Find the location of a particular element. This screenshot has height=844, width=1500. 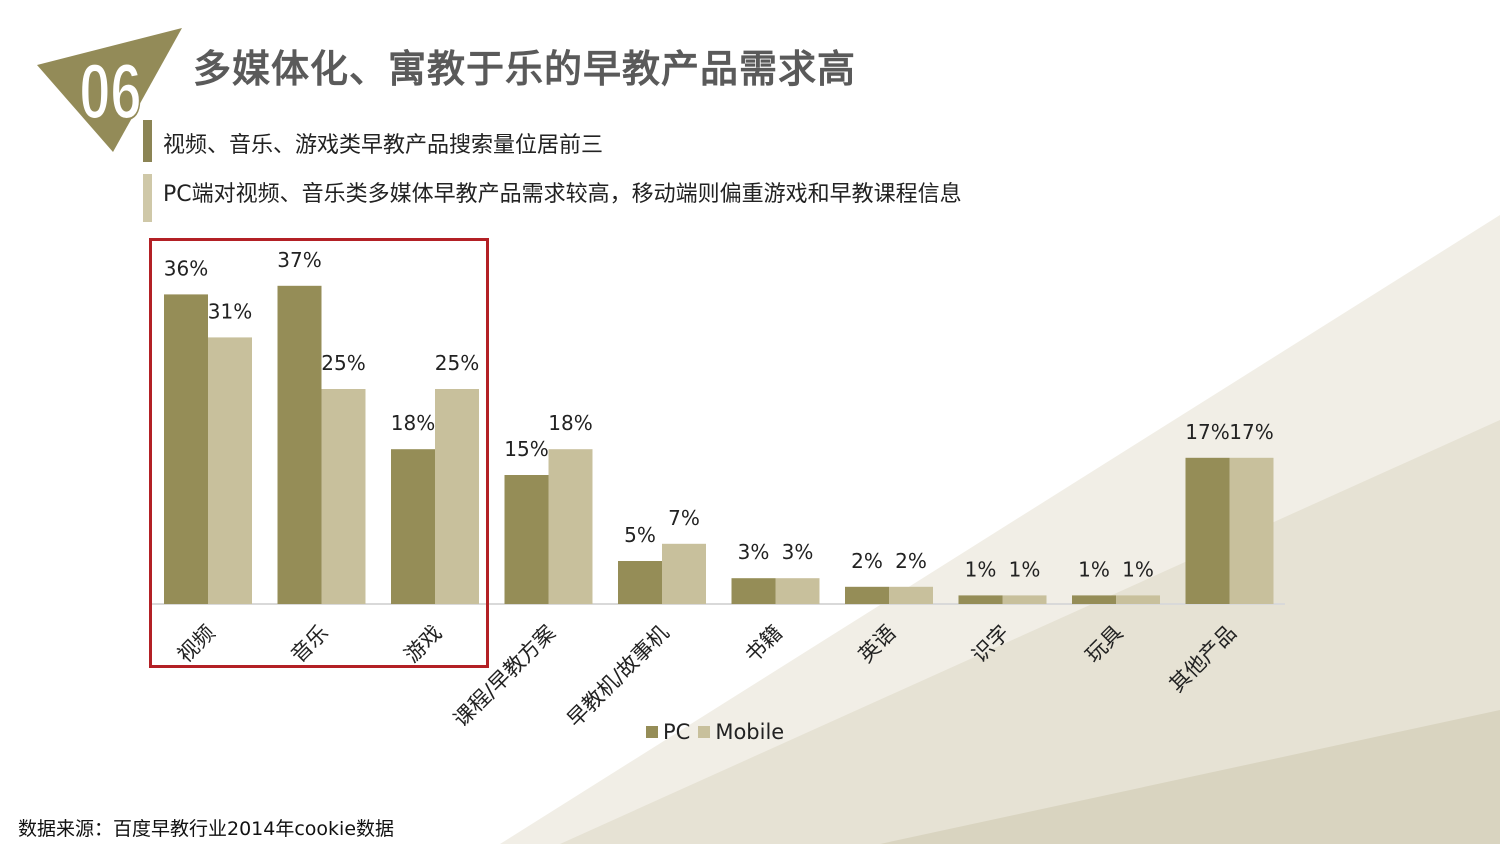

bullet-text-1: 视频、音乐、游戏类早教产品搜索量位居前三 is located at coordinates (383, 145).